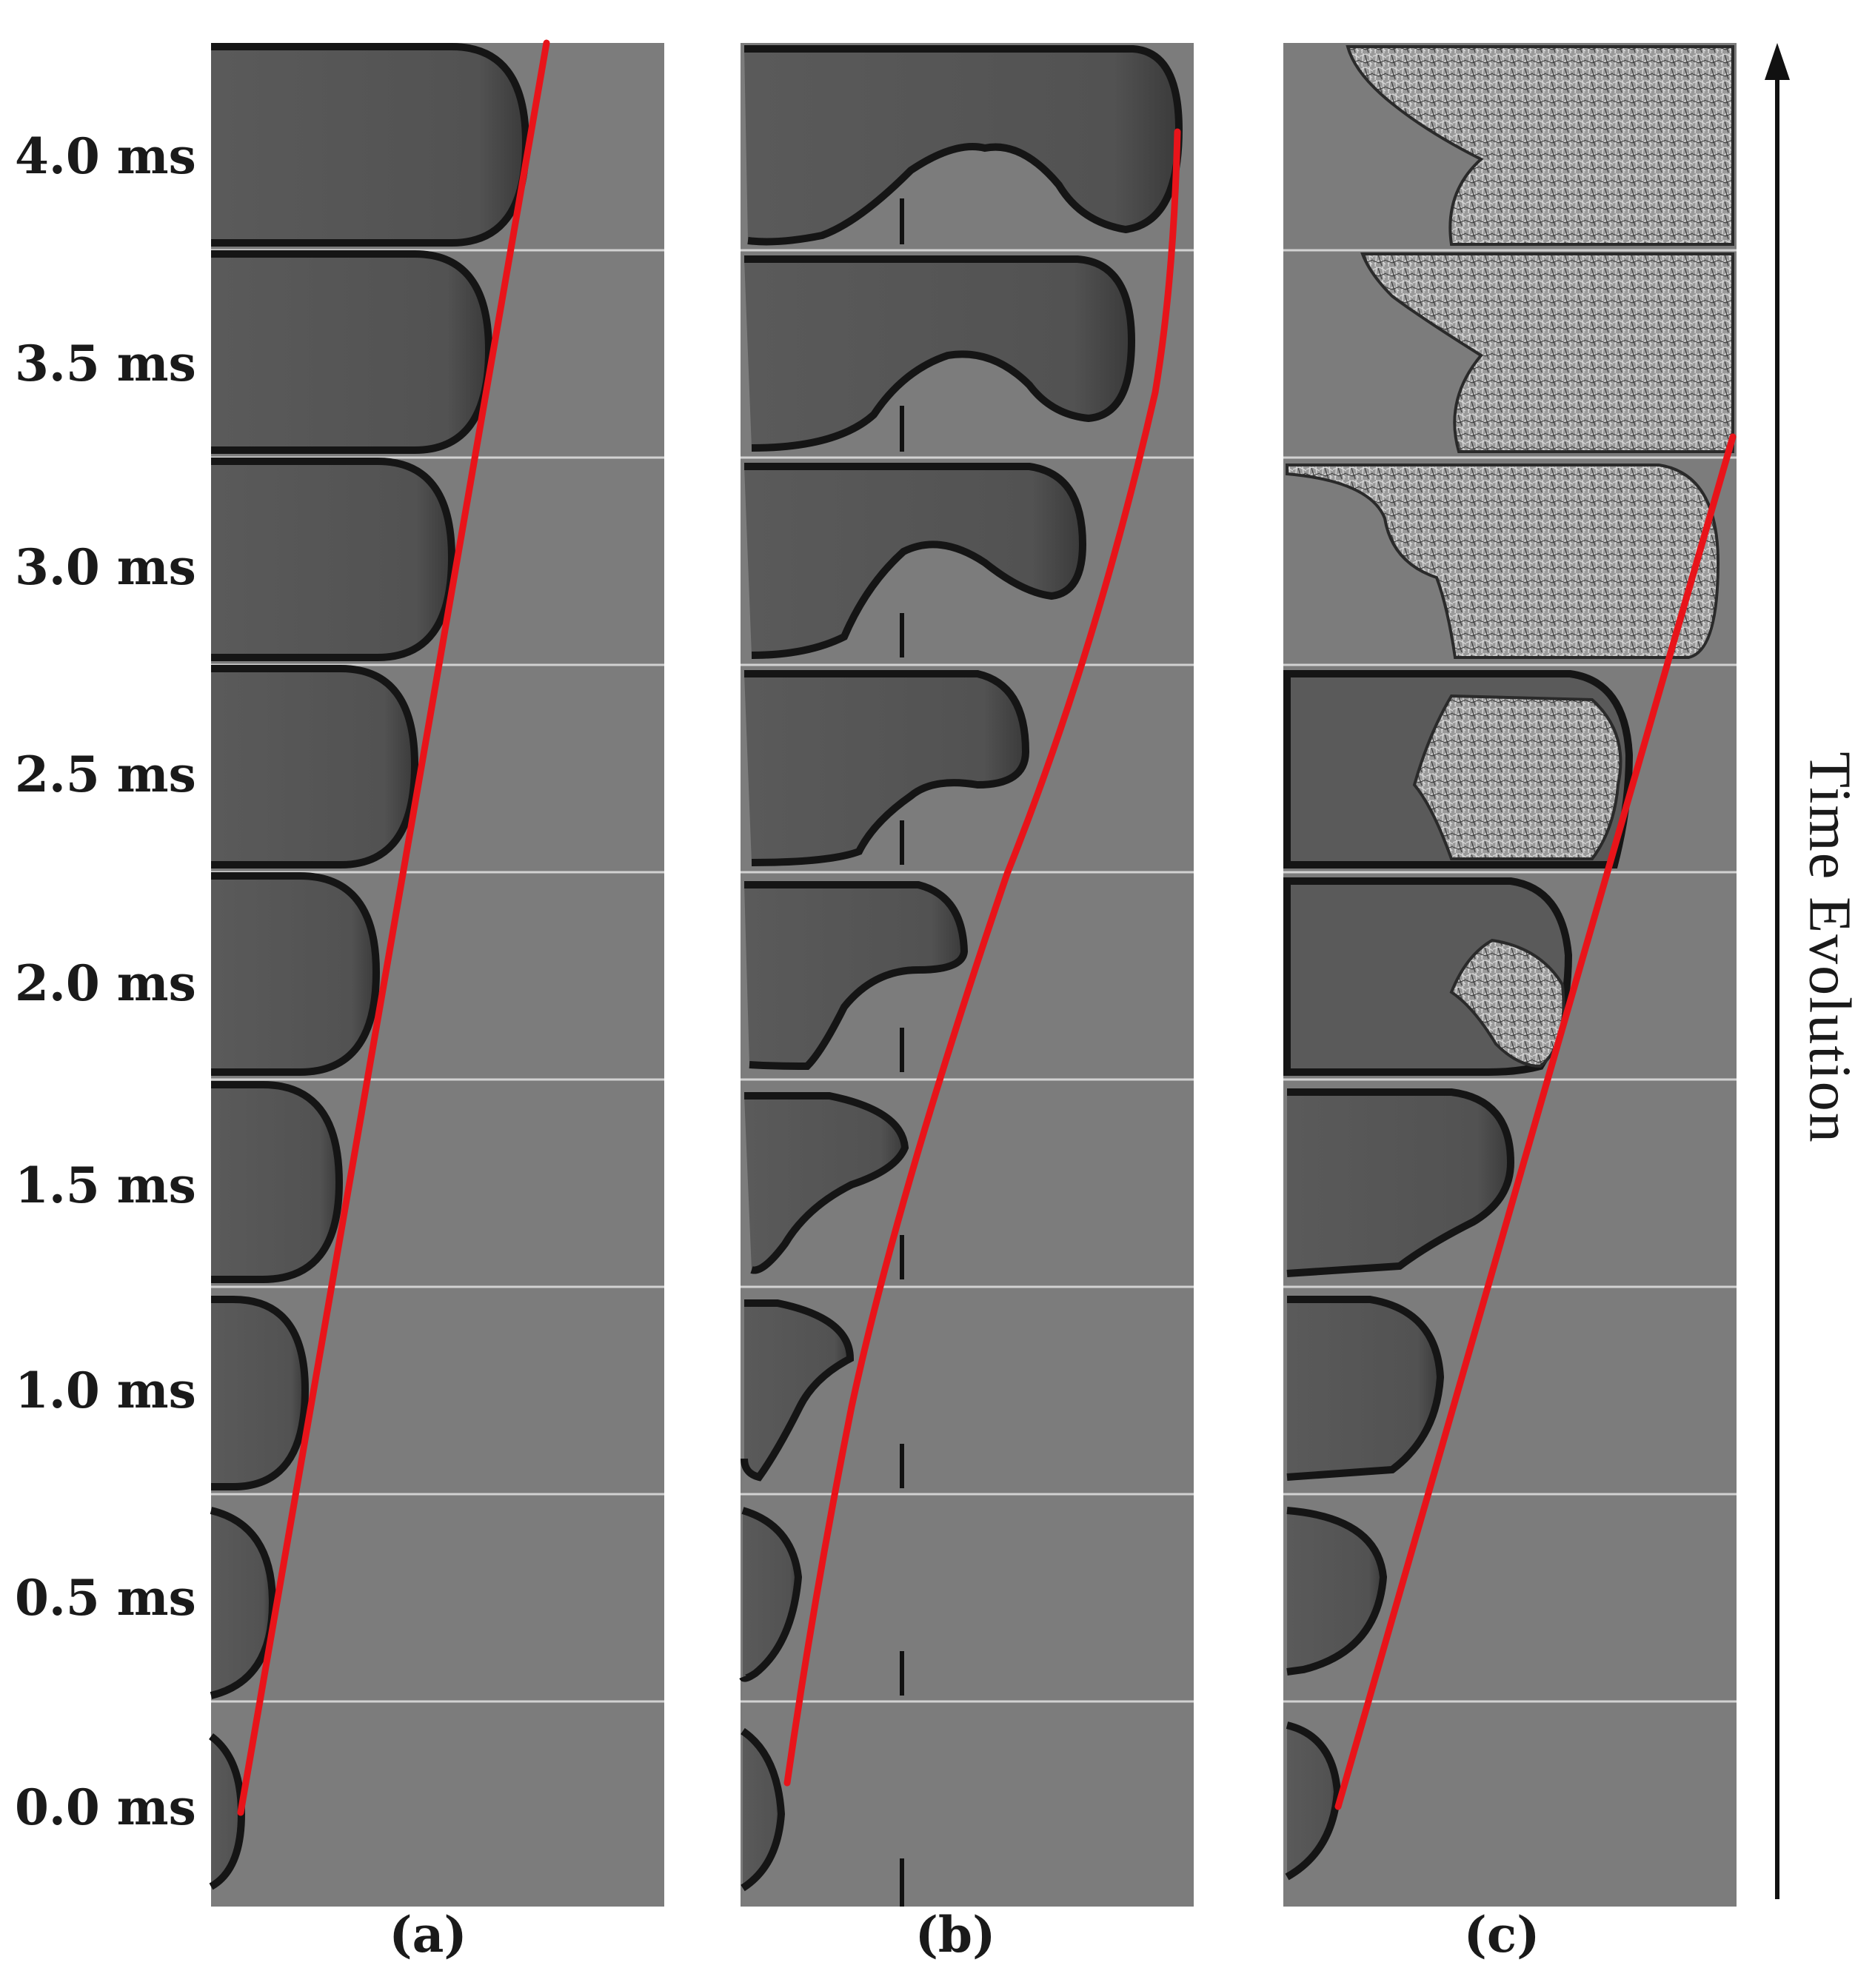 The width and height of the screenshot is (1875, 1988). I want to click on time-label-0-0: 0.0 ms, so click(105, 1807).